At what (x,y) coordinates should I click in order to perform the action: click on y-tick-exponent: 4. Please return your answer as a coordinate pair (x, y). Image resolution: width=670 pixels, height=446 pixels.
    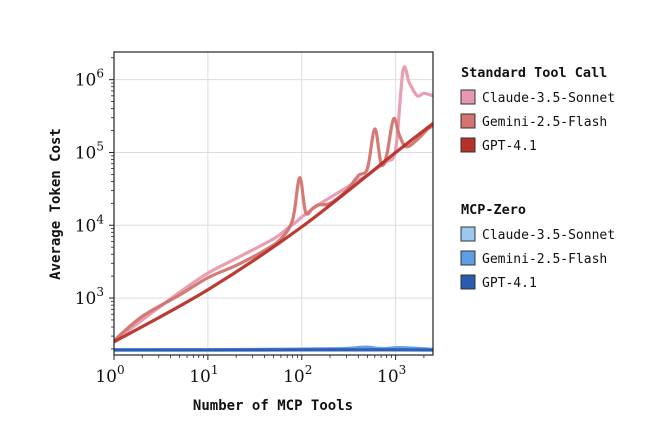
    Looking at the image, I should click on (100, 219).